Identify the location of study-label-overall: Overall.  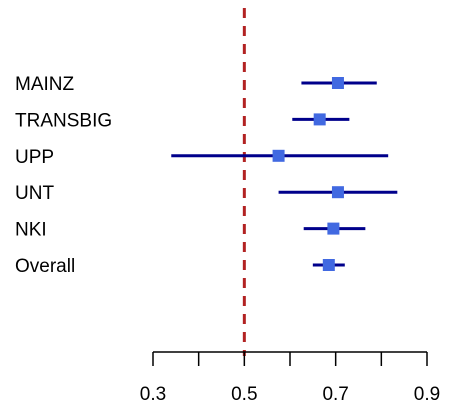
(45, 266).